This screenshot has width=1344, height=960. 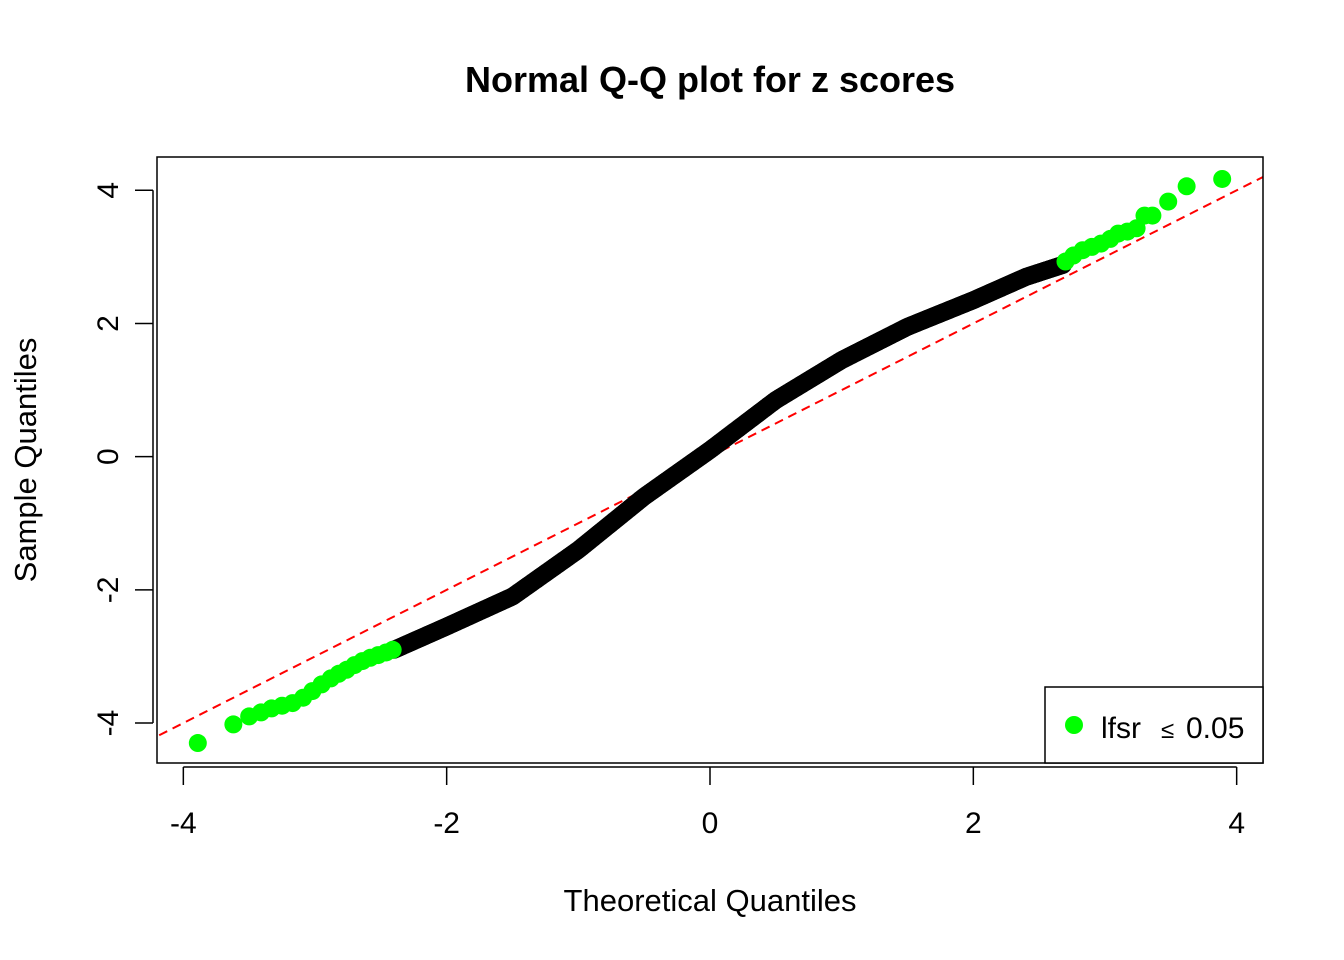 What do you see at coordinates (25, 460) in the screenshot?
I see `y-axis-label: Sample Quantiles` at bounding box center [25, 460].